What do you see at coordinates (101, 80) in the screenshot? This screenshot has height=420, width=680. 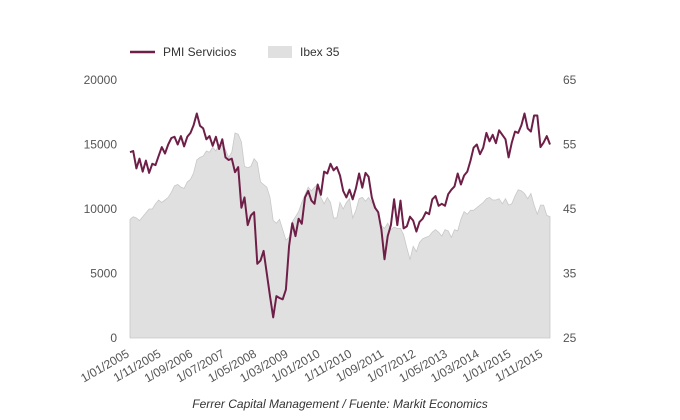 I see `y-left-tick-label: 20000` at bounding box center [101, 80].